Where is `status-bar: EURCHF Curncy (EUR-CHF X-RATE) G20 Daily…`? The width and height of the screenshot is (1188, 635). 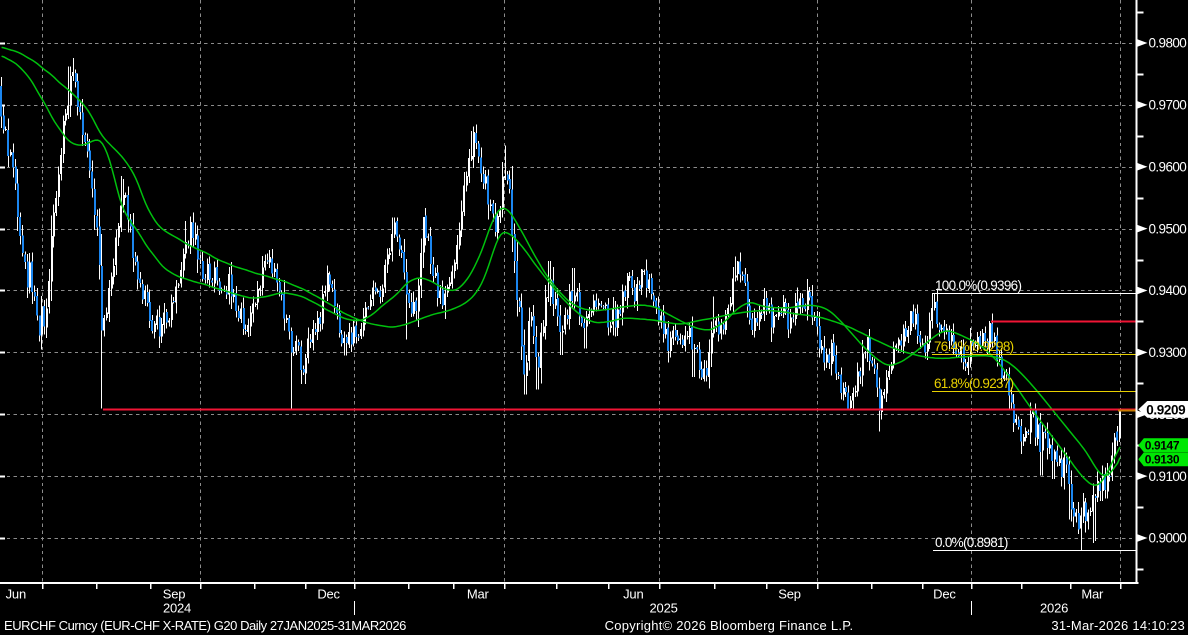
status-bar: EURCHF Curncy (EUR-CHF X-RATE) G20 Daily… is located at coordinates (594, 626).